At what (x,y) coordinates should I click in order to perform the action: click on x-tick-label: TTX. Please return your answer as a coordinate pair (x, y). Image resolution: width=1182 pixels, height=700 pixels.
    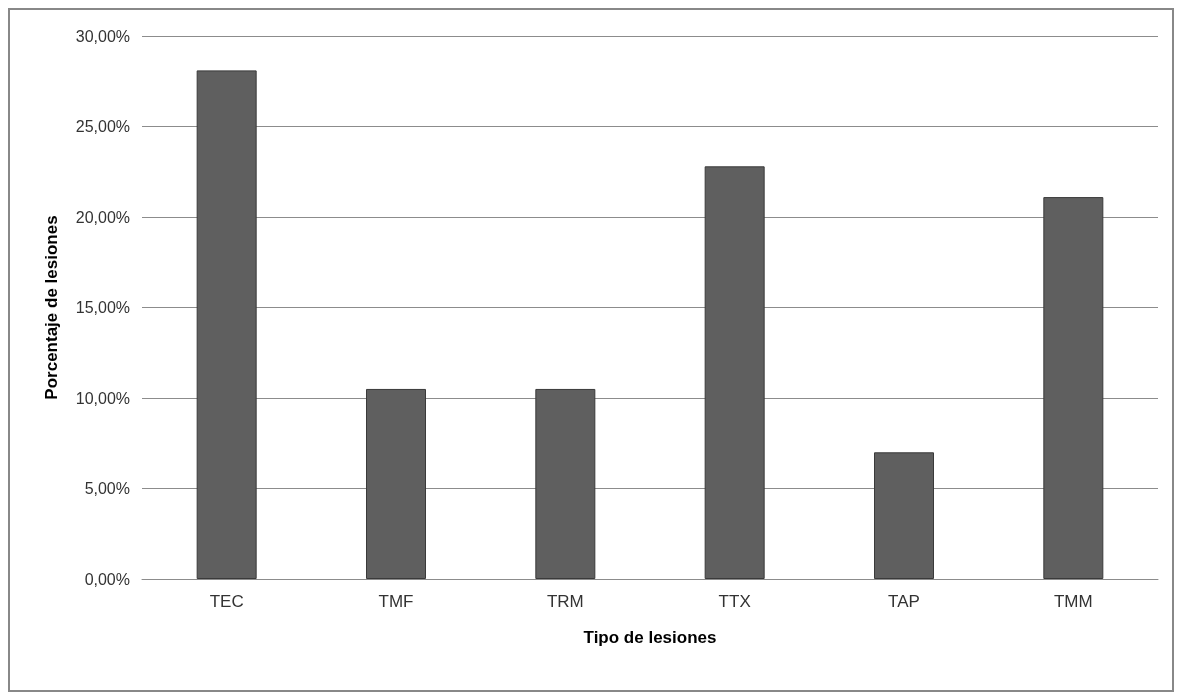
    Looking at the image, I should click on (734, 601).